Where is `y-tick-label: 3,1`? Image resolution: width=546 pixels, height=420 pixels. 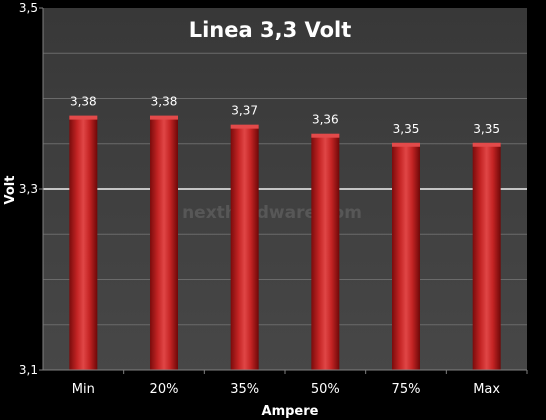
y-tick-label: 3,1 is located at coordinates (28, 370).